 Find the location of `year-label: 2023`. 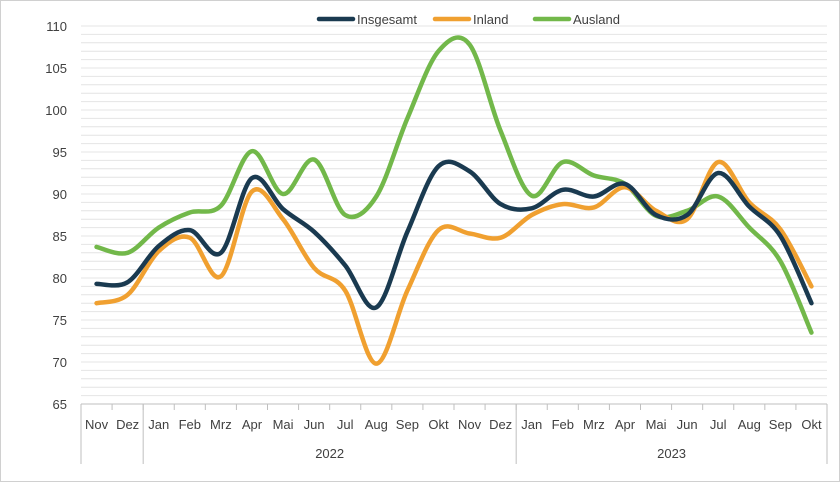

year-label: 2023 is located at coordinates (671, 453).